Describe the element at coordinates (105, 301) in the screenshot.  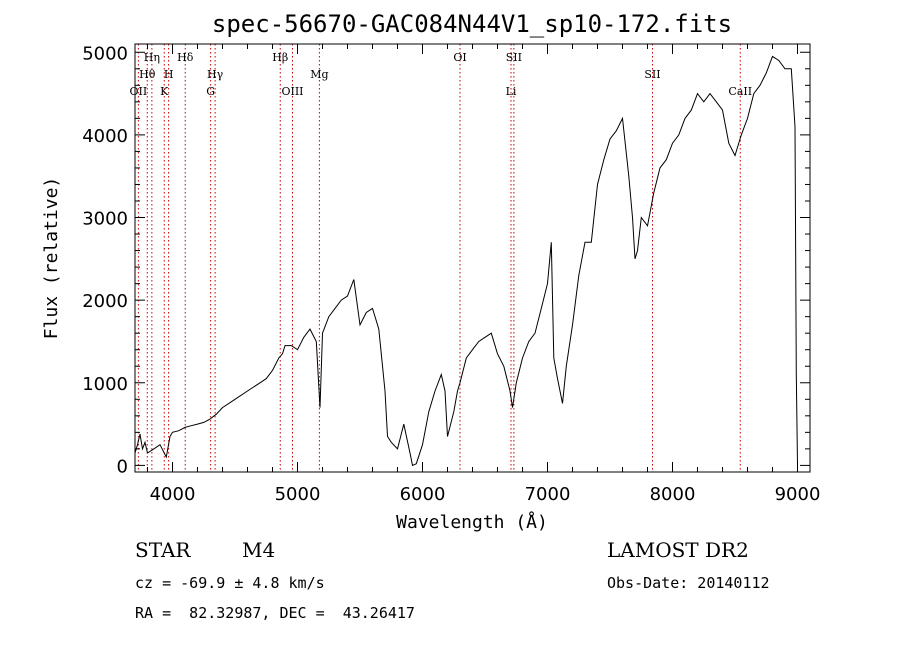
I see `y-tick-label: 2000` at that location.